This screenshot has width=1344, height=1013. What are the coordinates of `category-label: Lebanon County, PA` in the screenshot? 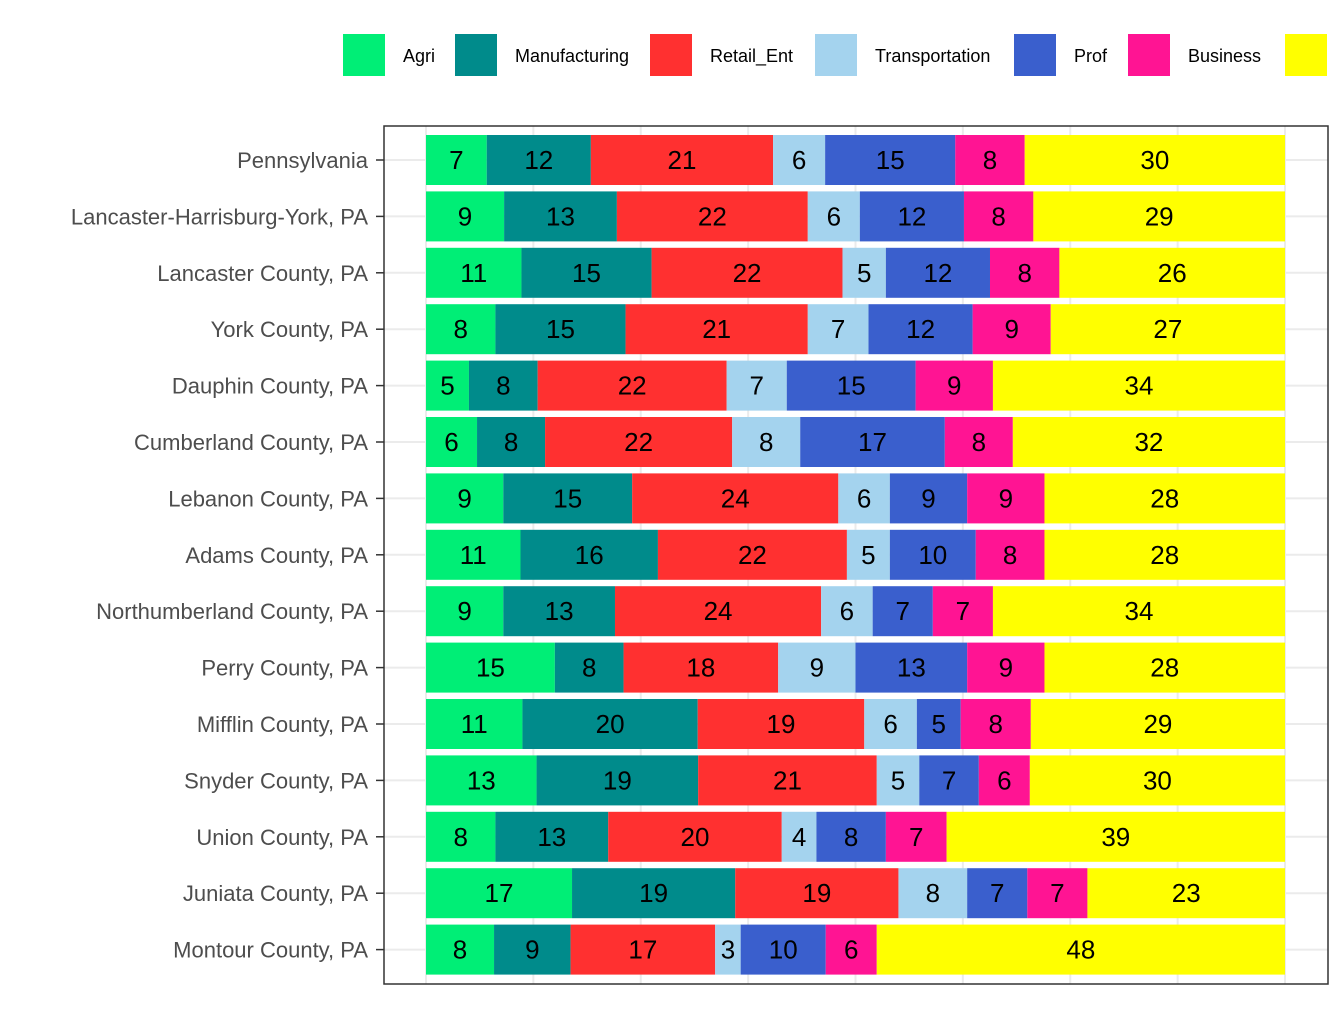 It's located at (268, 498).